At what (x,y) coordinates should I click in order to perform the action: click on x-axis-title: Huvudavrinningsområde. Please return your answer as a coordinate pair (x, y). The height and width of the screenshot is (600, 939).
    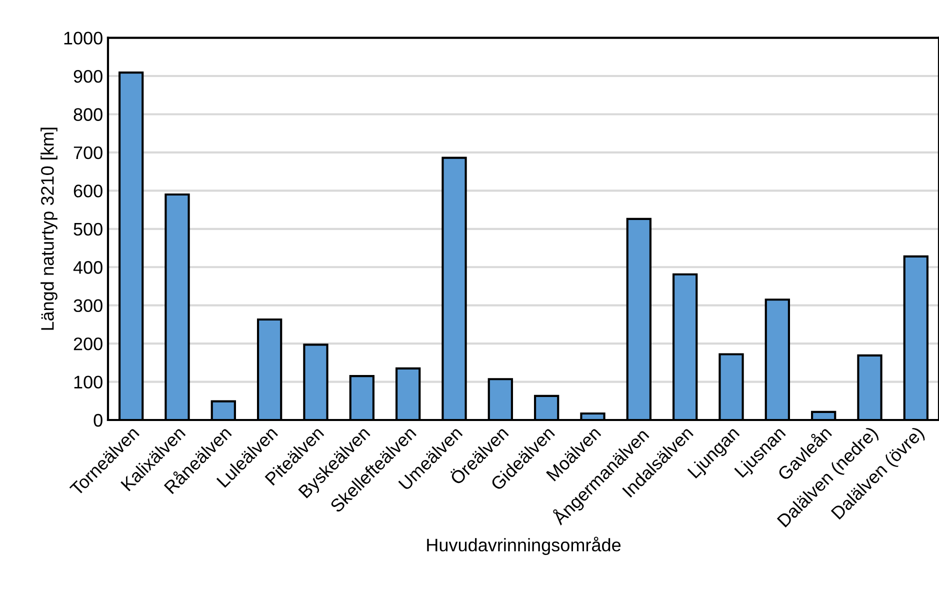
    Looking at the image, I should click on (524, 545).